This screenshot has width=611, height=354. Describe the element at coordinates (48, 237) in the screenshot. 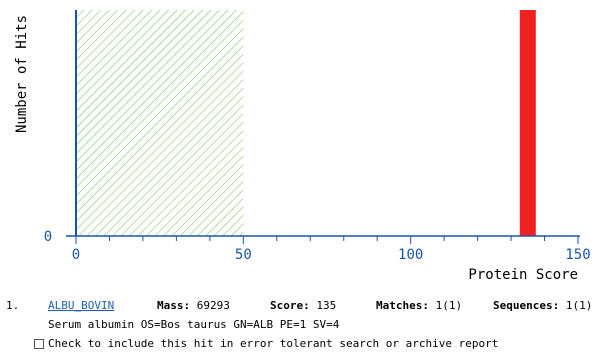

I see `y-tick-label: 0` at that location.